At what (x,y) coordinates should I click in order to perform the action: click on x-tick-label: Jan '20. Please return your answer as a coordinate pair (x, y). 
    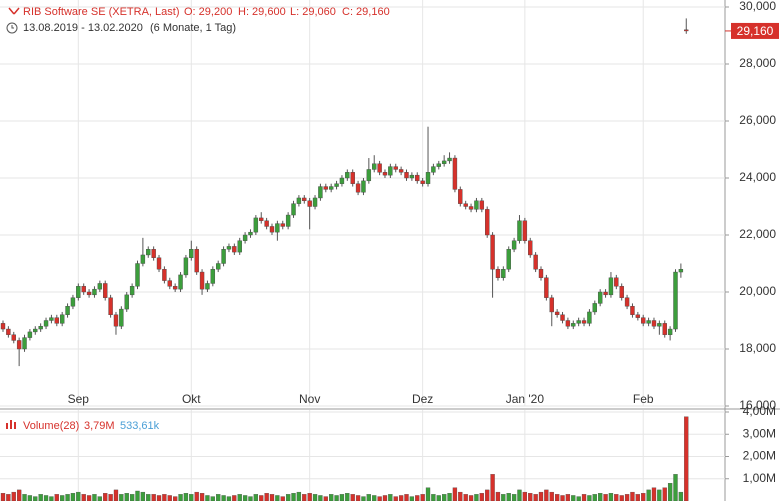
    Looking at the image, I should click on (525, 399).